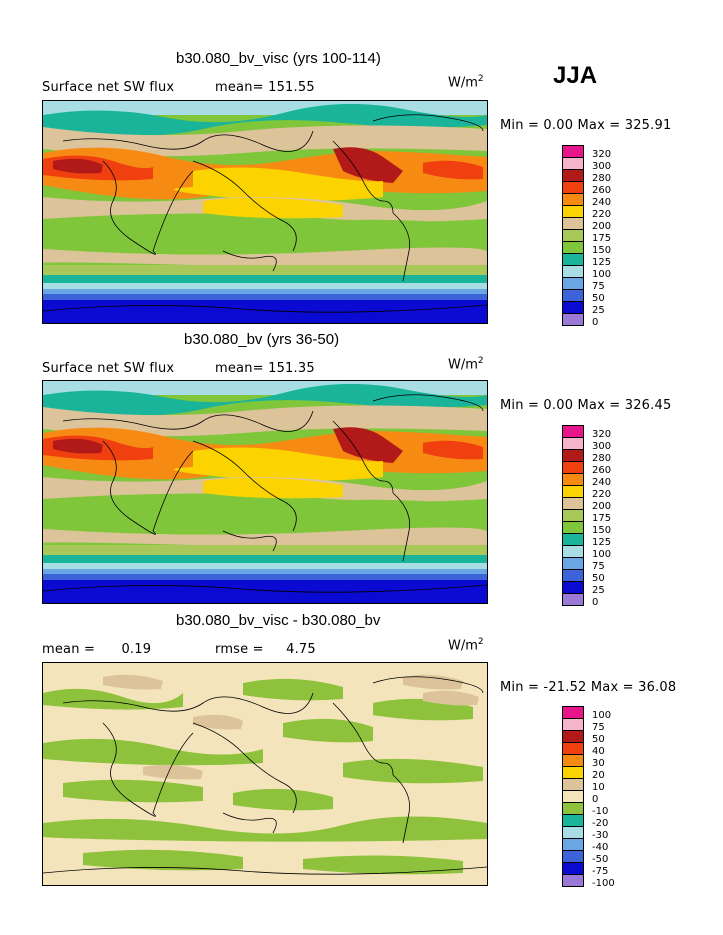  Describe the element at coordinates (108, 368) in the screenshot. I see `panel-2-variable-label: Surface net SW flux` at that location.